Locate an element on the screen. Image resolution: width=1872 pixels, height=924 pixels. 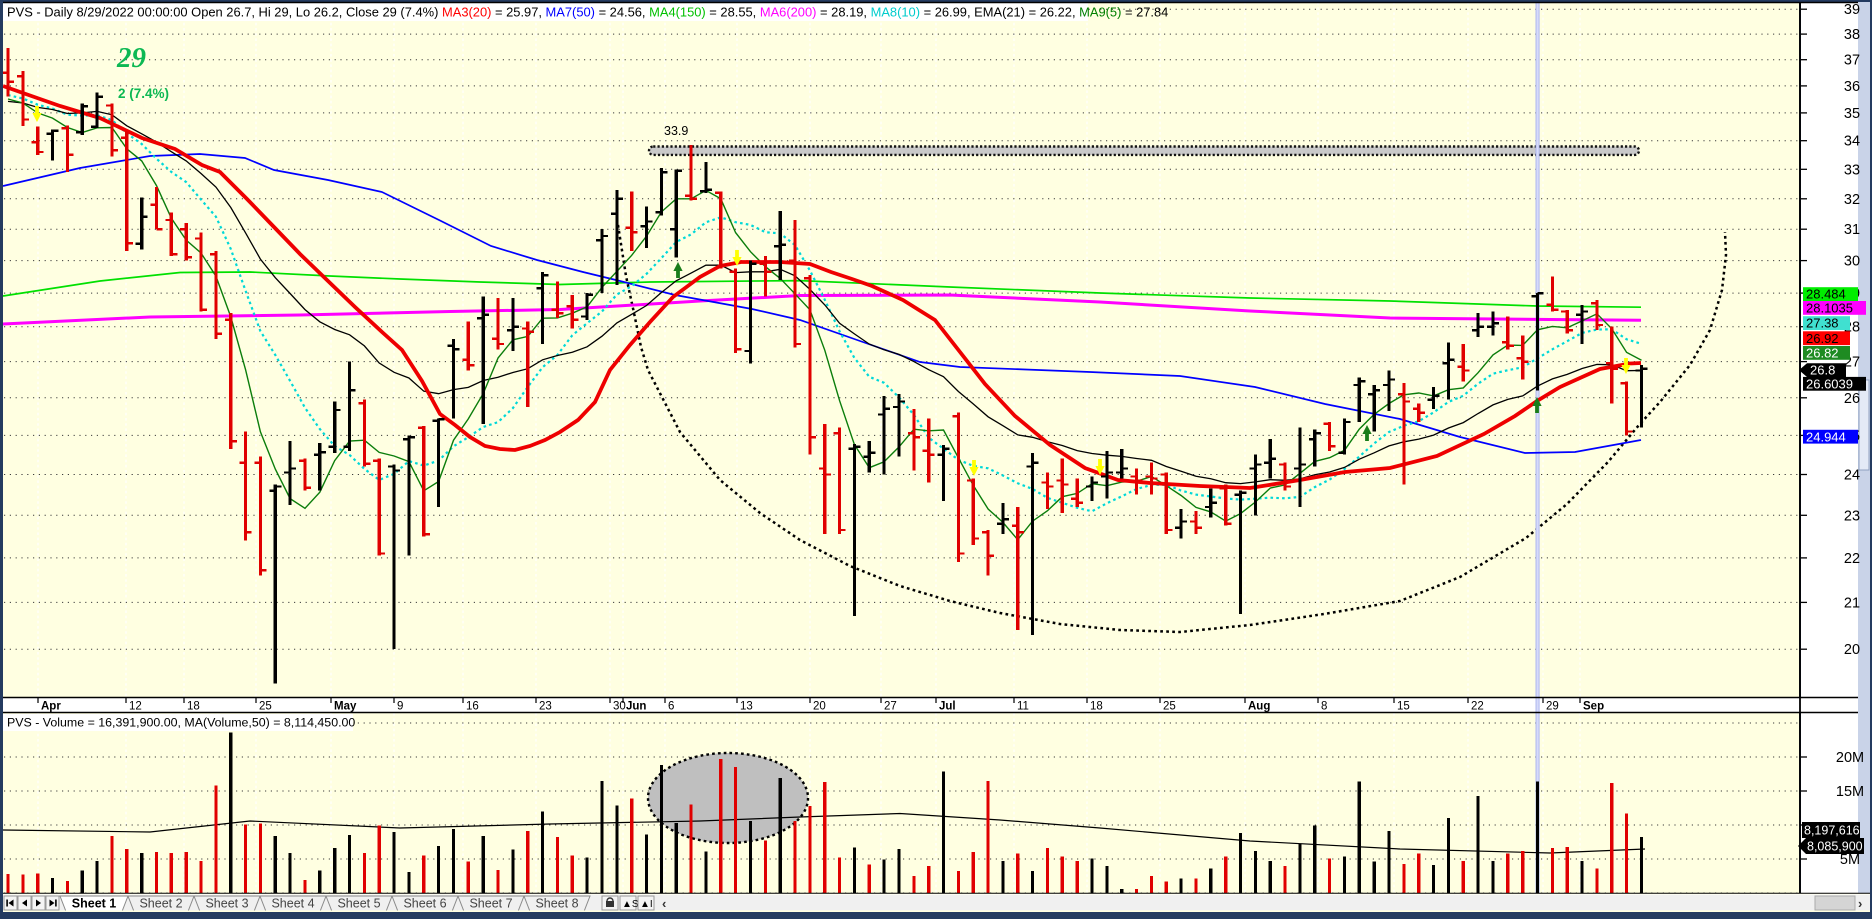
svg-text: Sheet 6 is located at coordinates (424, 904).